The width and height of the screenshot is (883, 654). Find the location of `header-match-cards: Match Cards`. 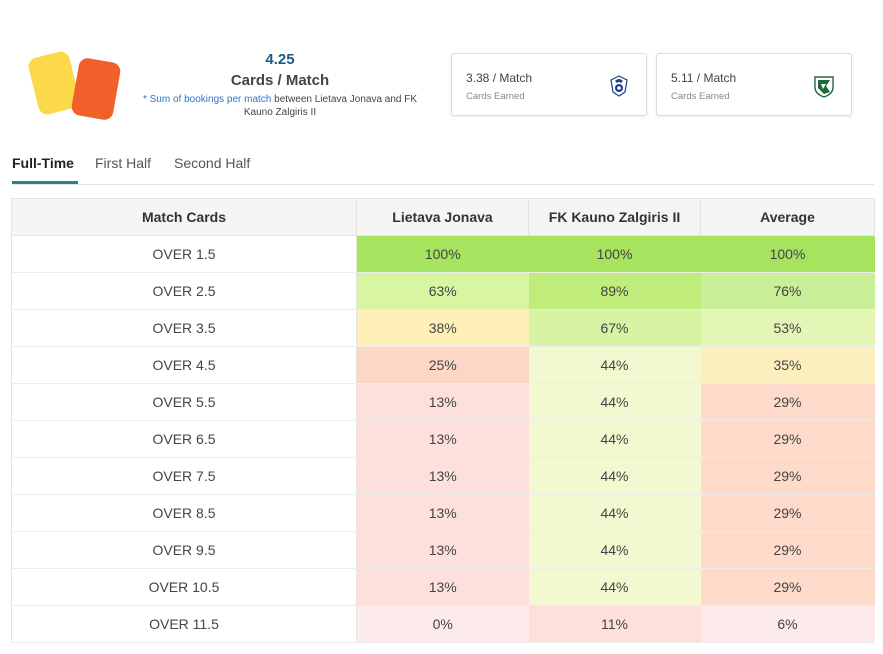

header-match-cards: Match Cards is located at coordinates (184, 217).